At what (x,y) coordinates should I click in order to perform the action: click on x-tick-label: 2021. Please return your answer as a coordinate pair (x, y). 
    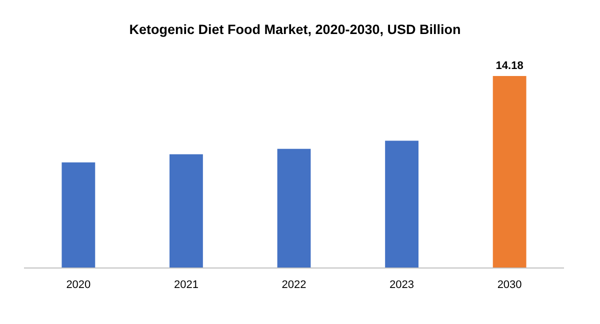
    Looking at the image, I should click on (186, 285).